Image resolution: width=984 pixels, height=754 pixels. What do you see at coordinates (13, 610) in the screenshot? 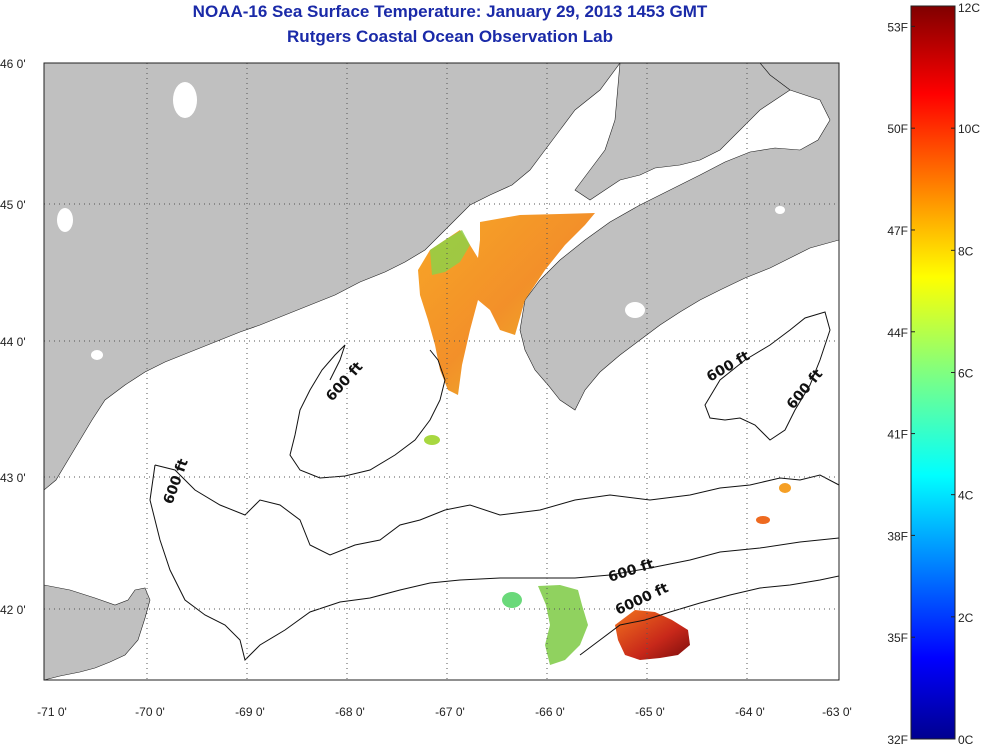
I see `lat-tick-label: 42 0'` at bounding box center [13, 610].